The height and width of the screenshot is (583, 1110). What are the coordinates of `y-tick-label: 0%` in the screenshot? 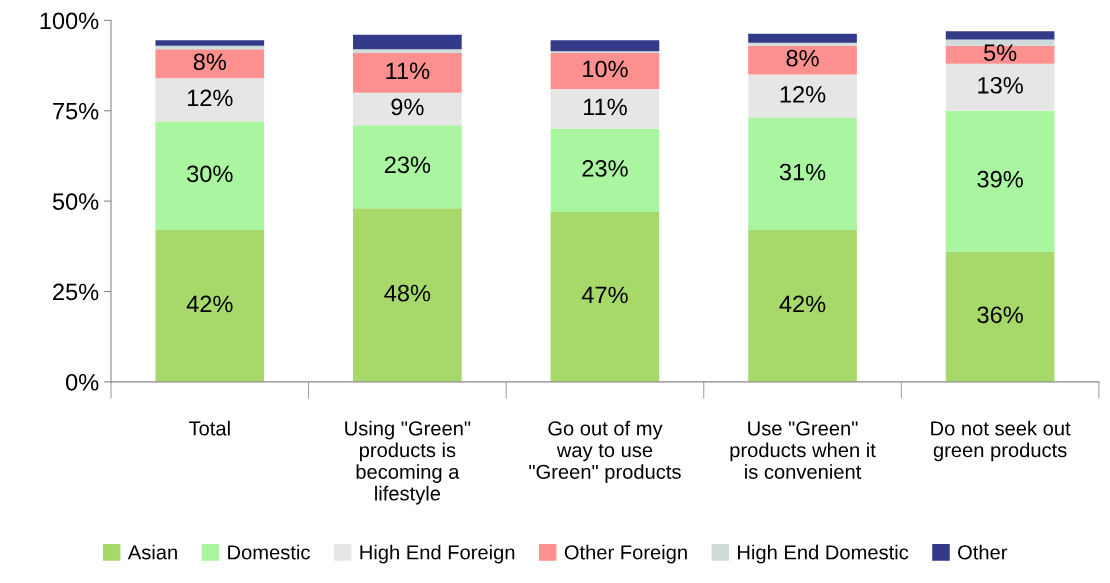 It's located at (82, 382).